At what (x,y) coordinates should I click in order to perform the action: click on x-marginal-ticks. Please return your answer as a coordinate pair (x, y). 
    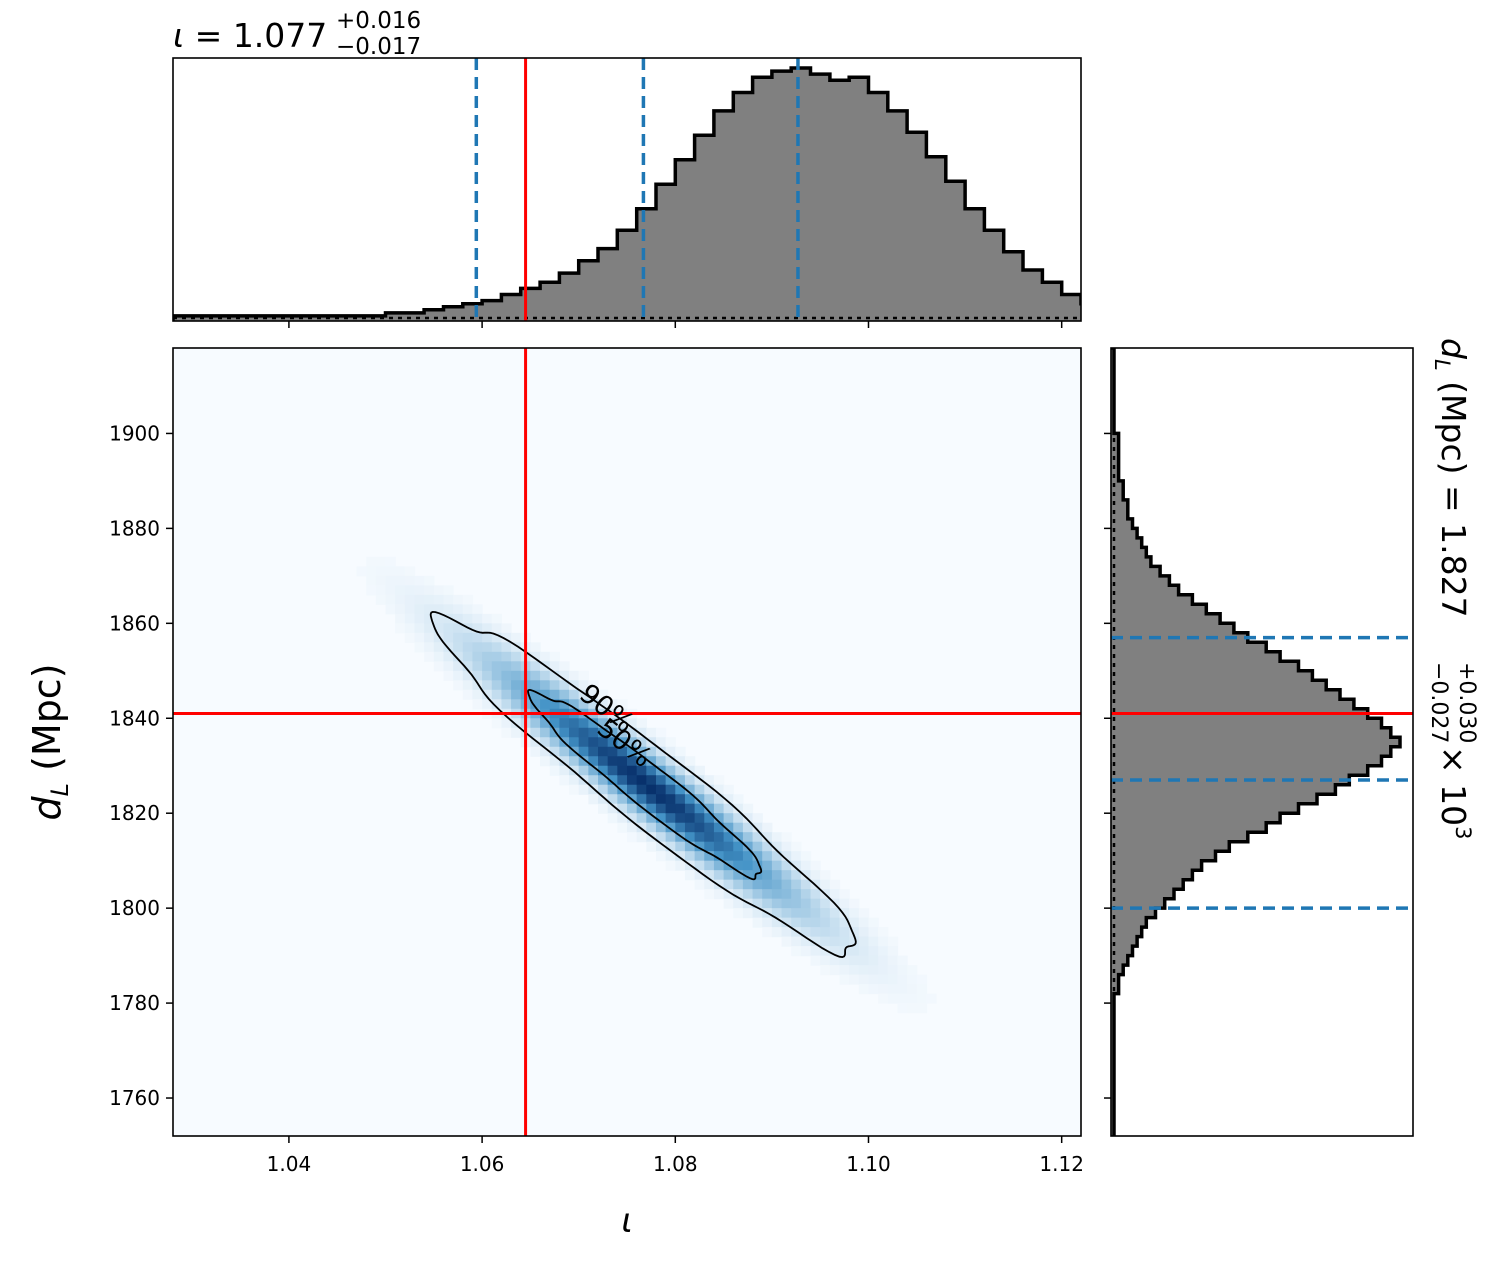
    Looking at the image, I should click on (675, 324).